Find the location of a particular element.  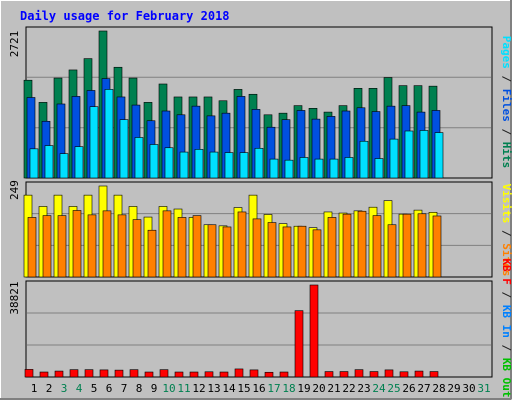

x-tick-label: 23 is located at coordinates (363, 388).